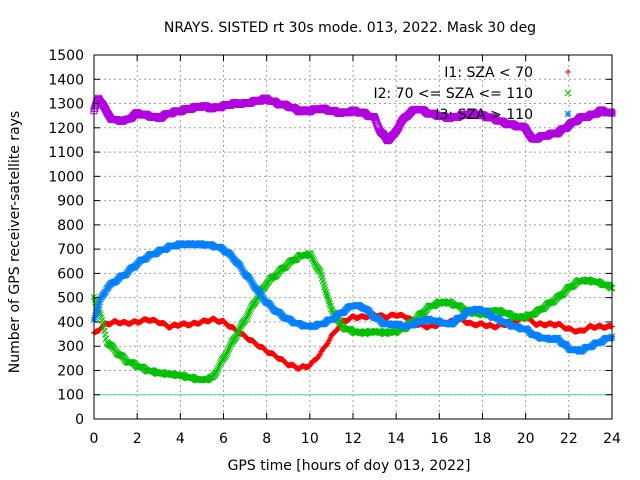 The height and width of the screenshot is (480, 640). I want to click on y-axis-label: Number of GPS receiver-satellite rays, so click(15, 242).